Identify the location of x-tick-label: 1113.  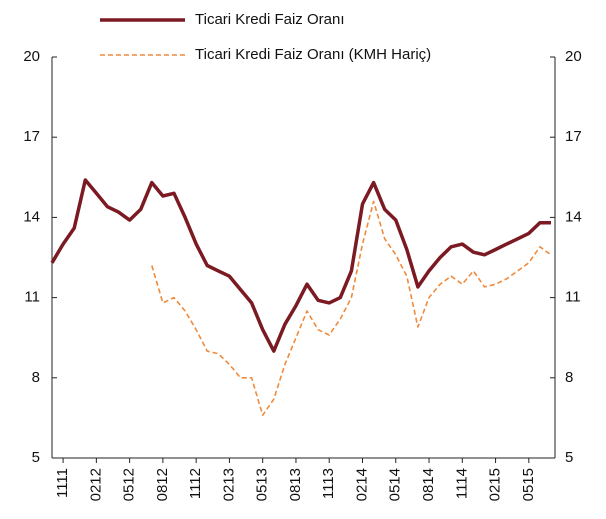
(328, 483).